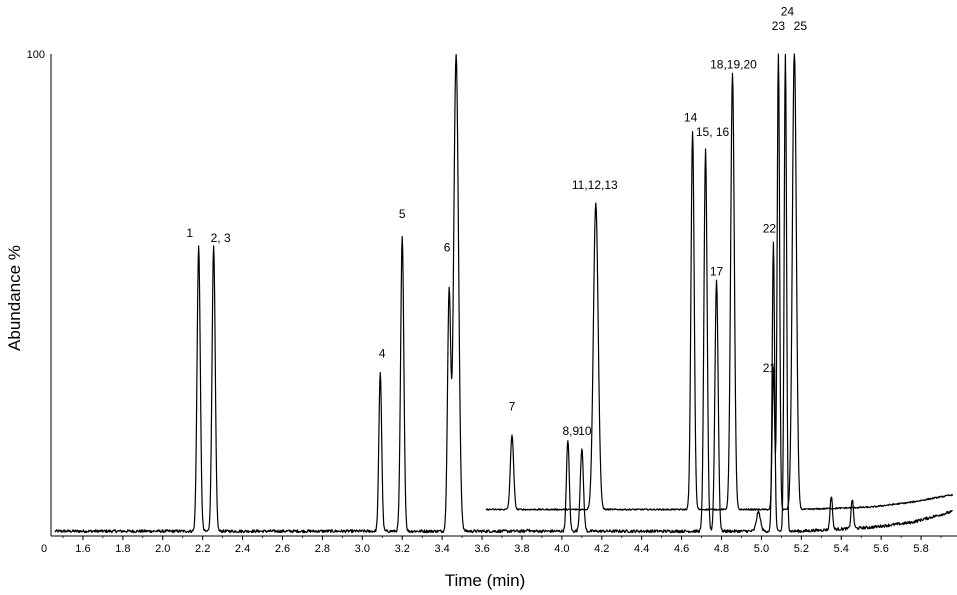 The height and width of the screenshot is (595, 957). I want to click on x-tick-label: 3.2, so click(402, 549).